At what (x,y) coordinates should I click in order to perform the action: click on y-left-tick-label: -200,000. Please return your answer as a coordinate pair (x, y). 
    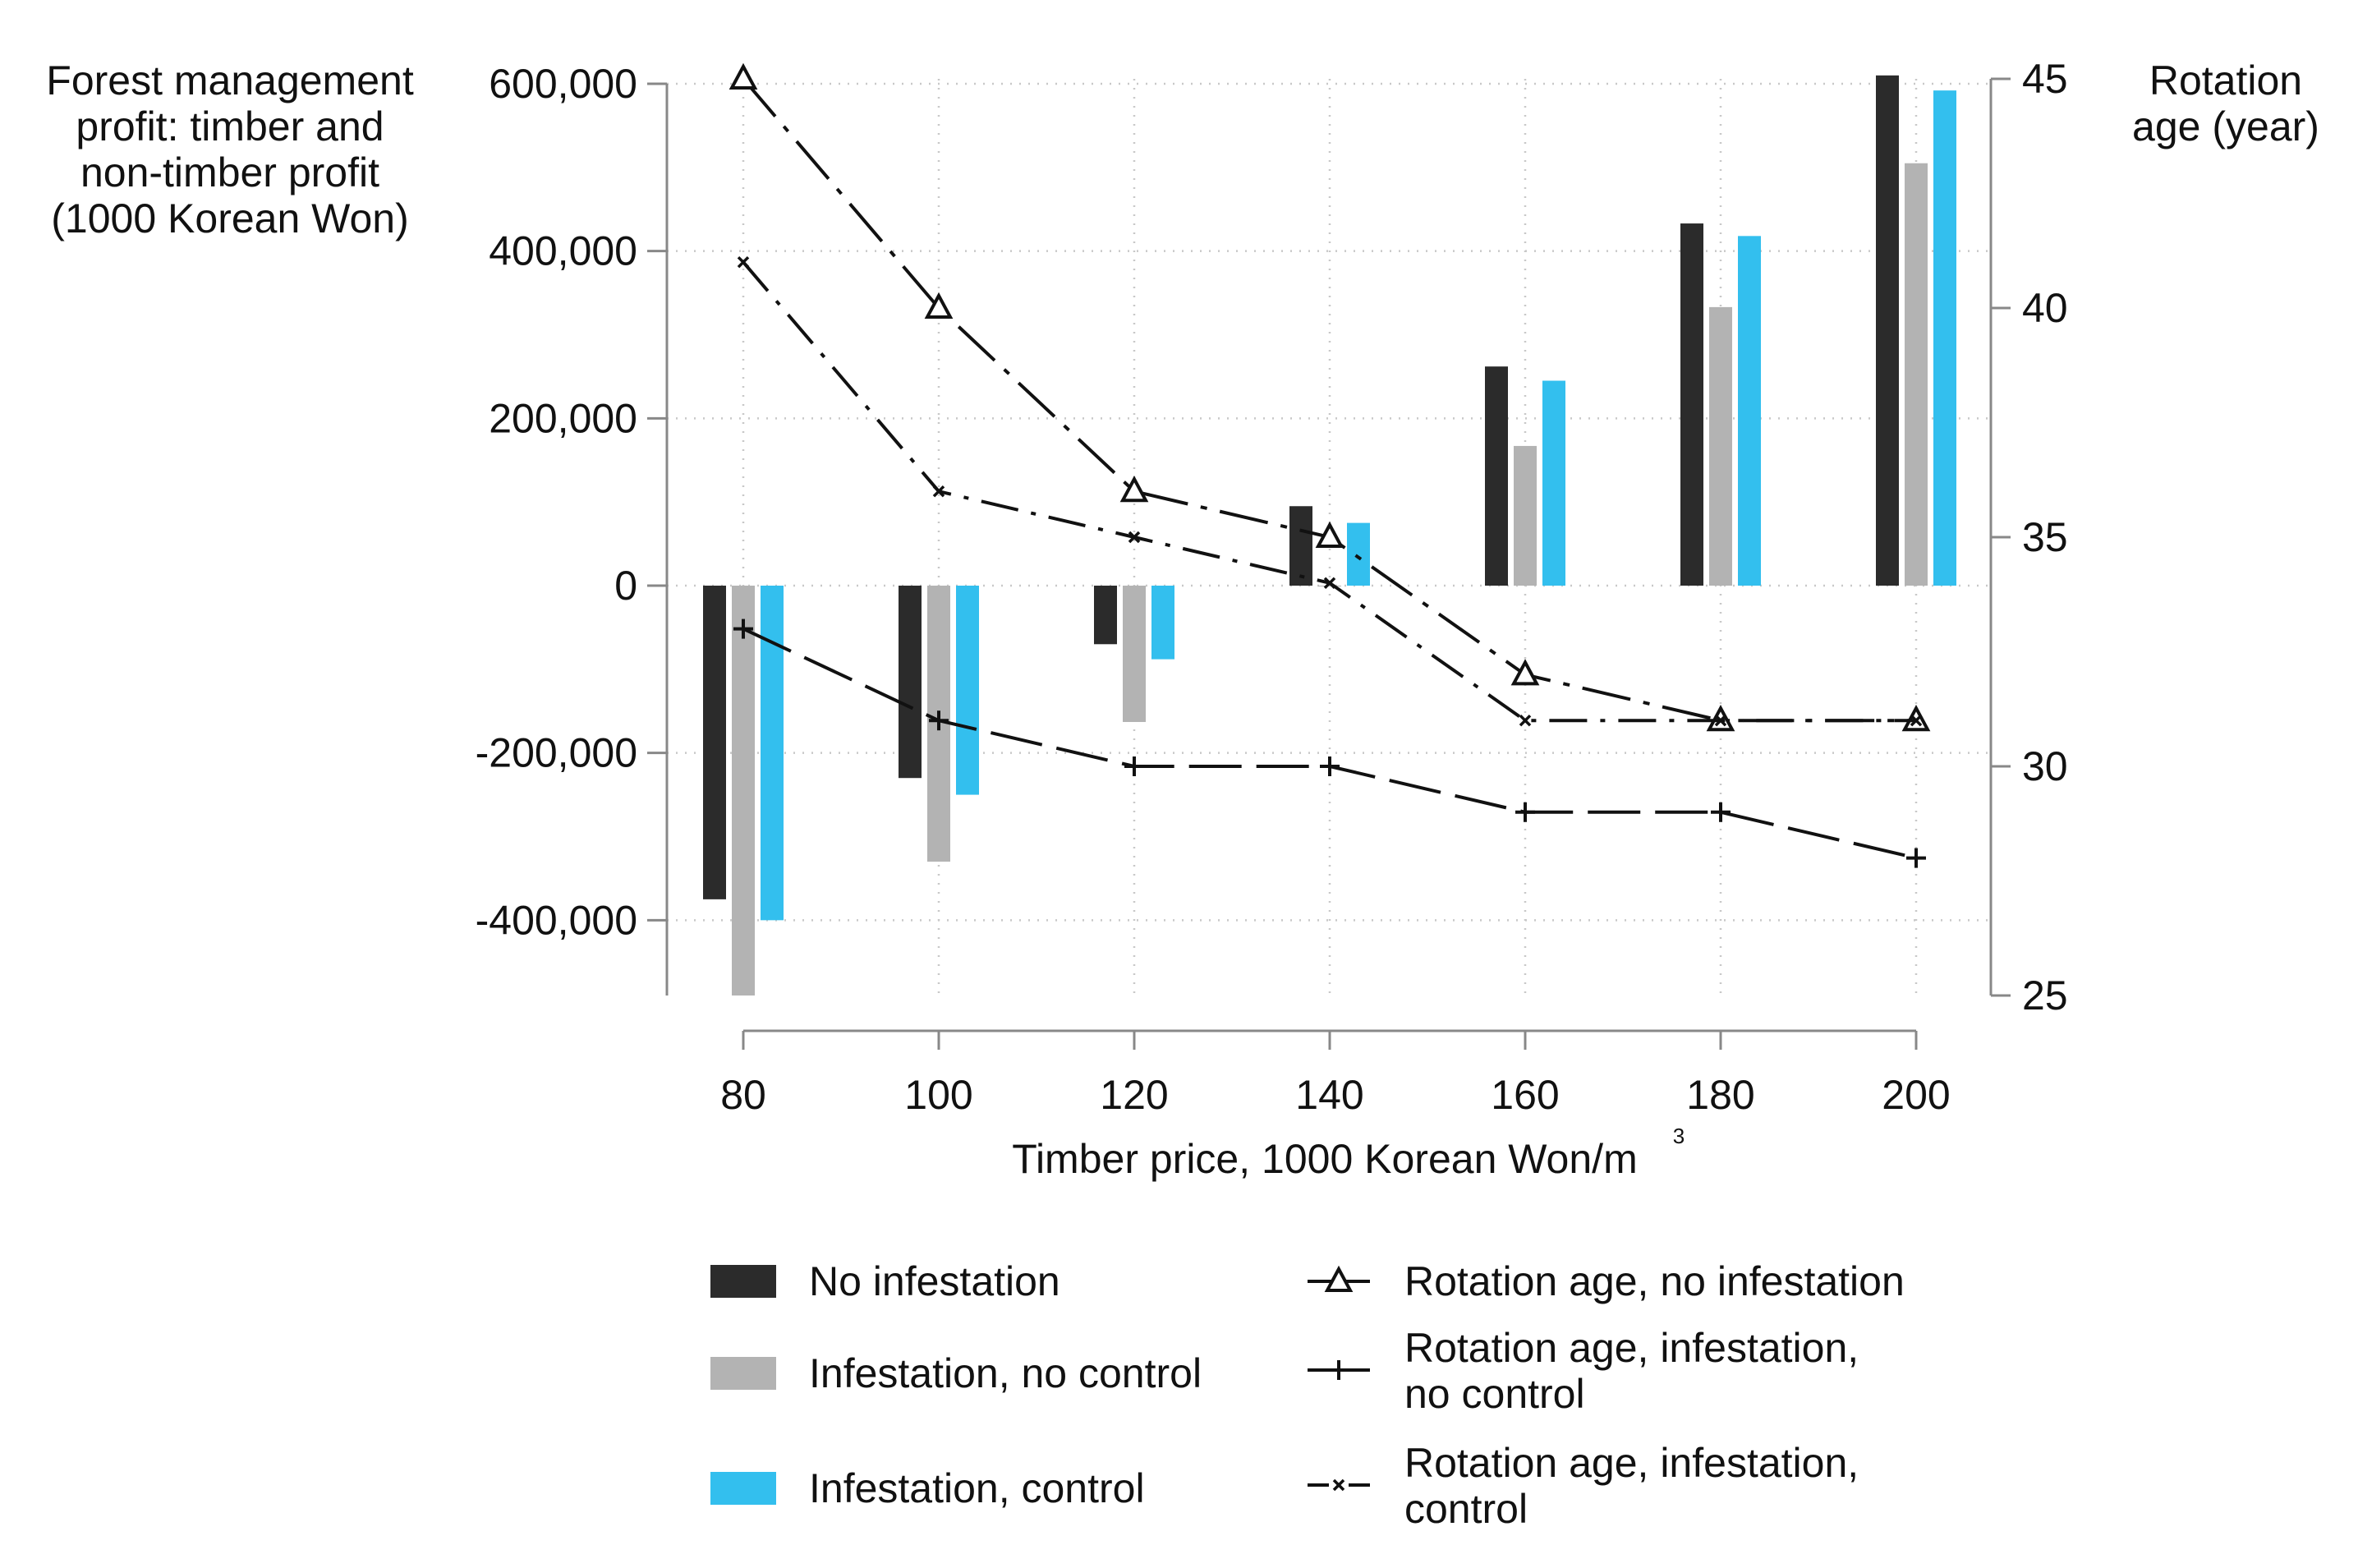
    Looking at the image, I should click on (556, 753).